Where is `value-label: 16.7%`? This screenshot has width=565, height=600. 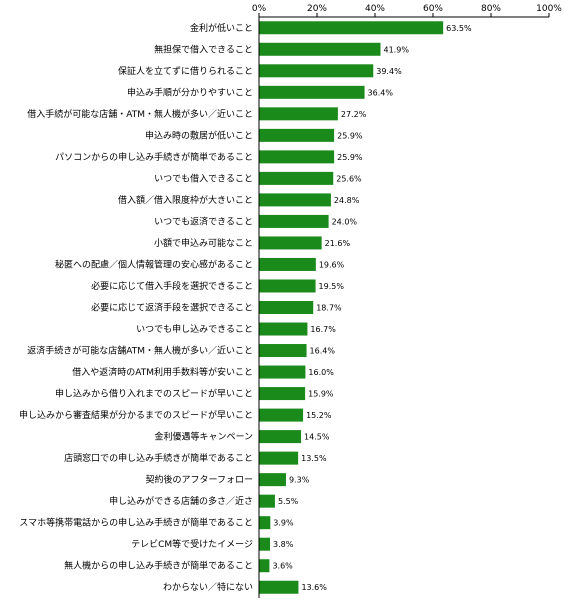
value-label: 16.7% is located at coordinates (323, 329).